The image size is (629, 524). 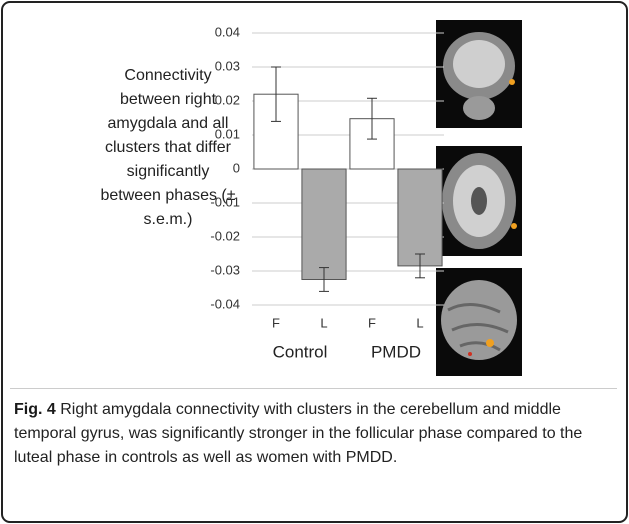 I want to click on separator, so click(x=313, y=388).